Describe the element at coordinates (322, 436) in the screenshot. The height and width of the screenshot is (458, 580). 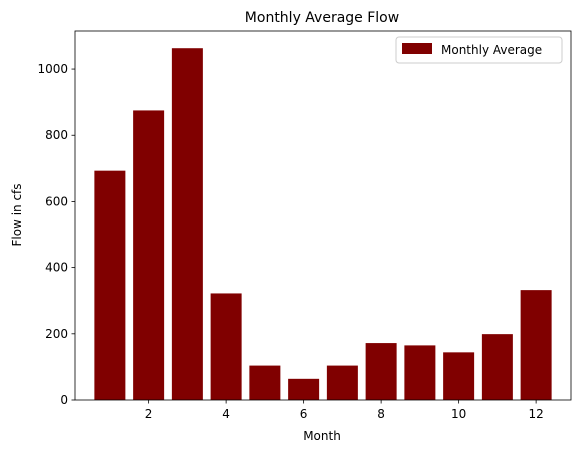
I see `x-axis-label: Month` at that location.